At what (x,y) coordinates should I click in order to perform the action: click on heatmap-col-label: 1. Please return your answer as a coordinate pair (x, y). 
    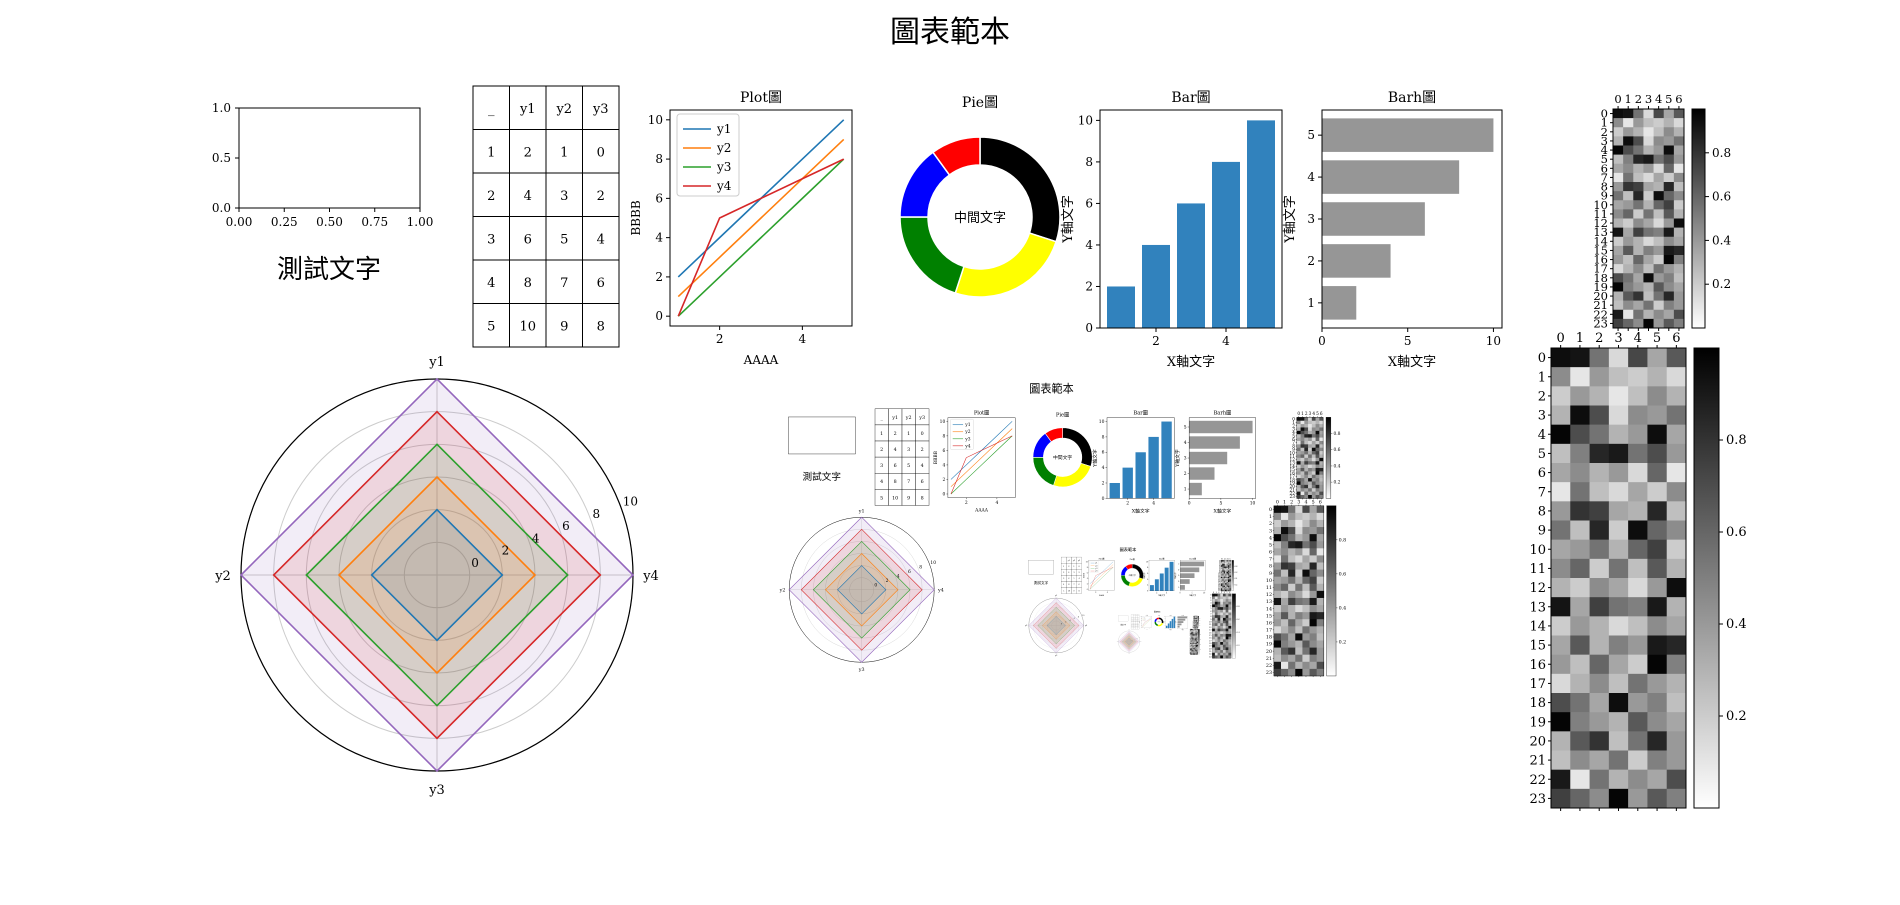
    Looking at the image, I should click on (1580, 338).